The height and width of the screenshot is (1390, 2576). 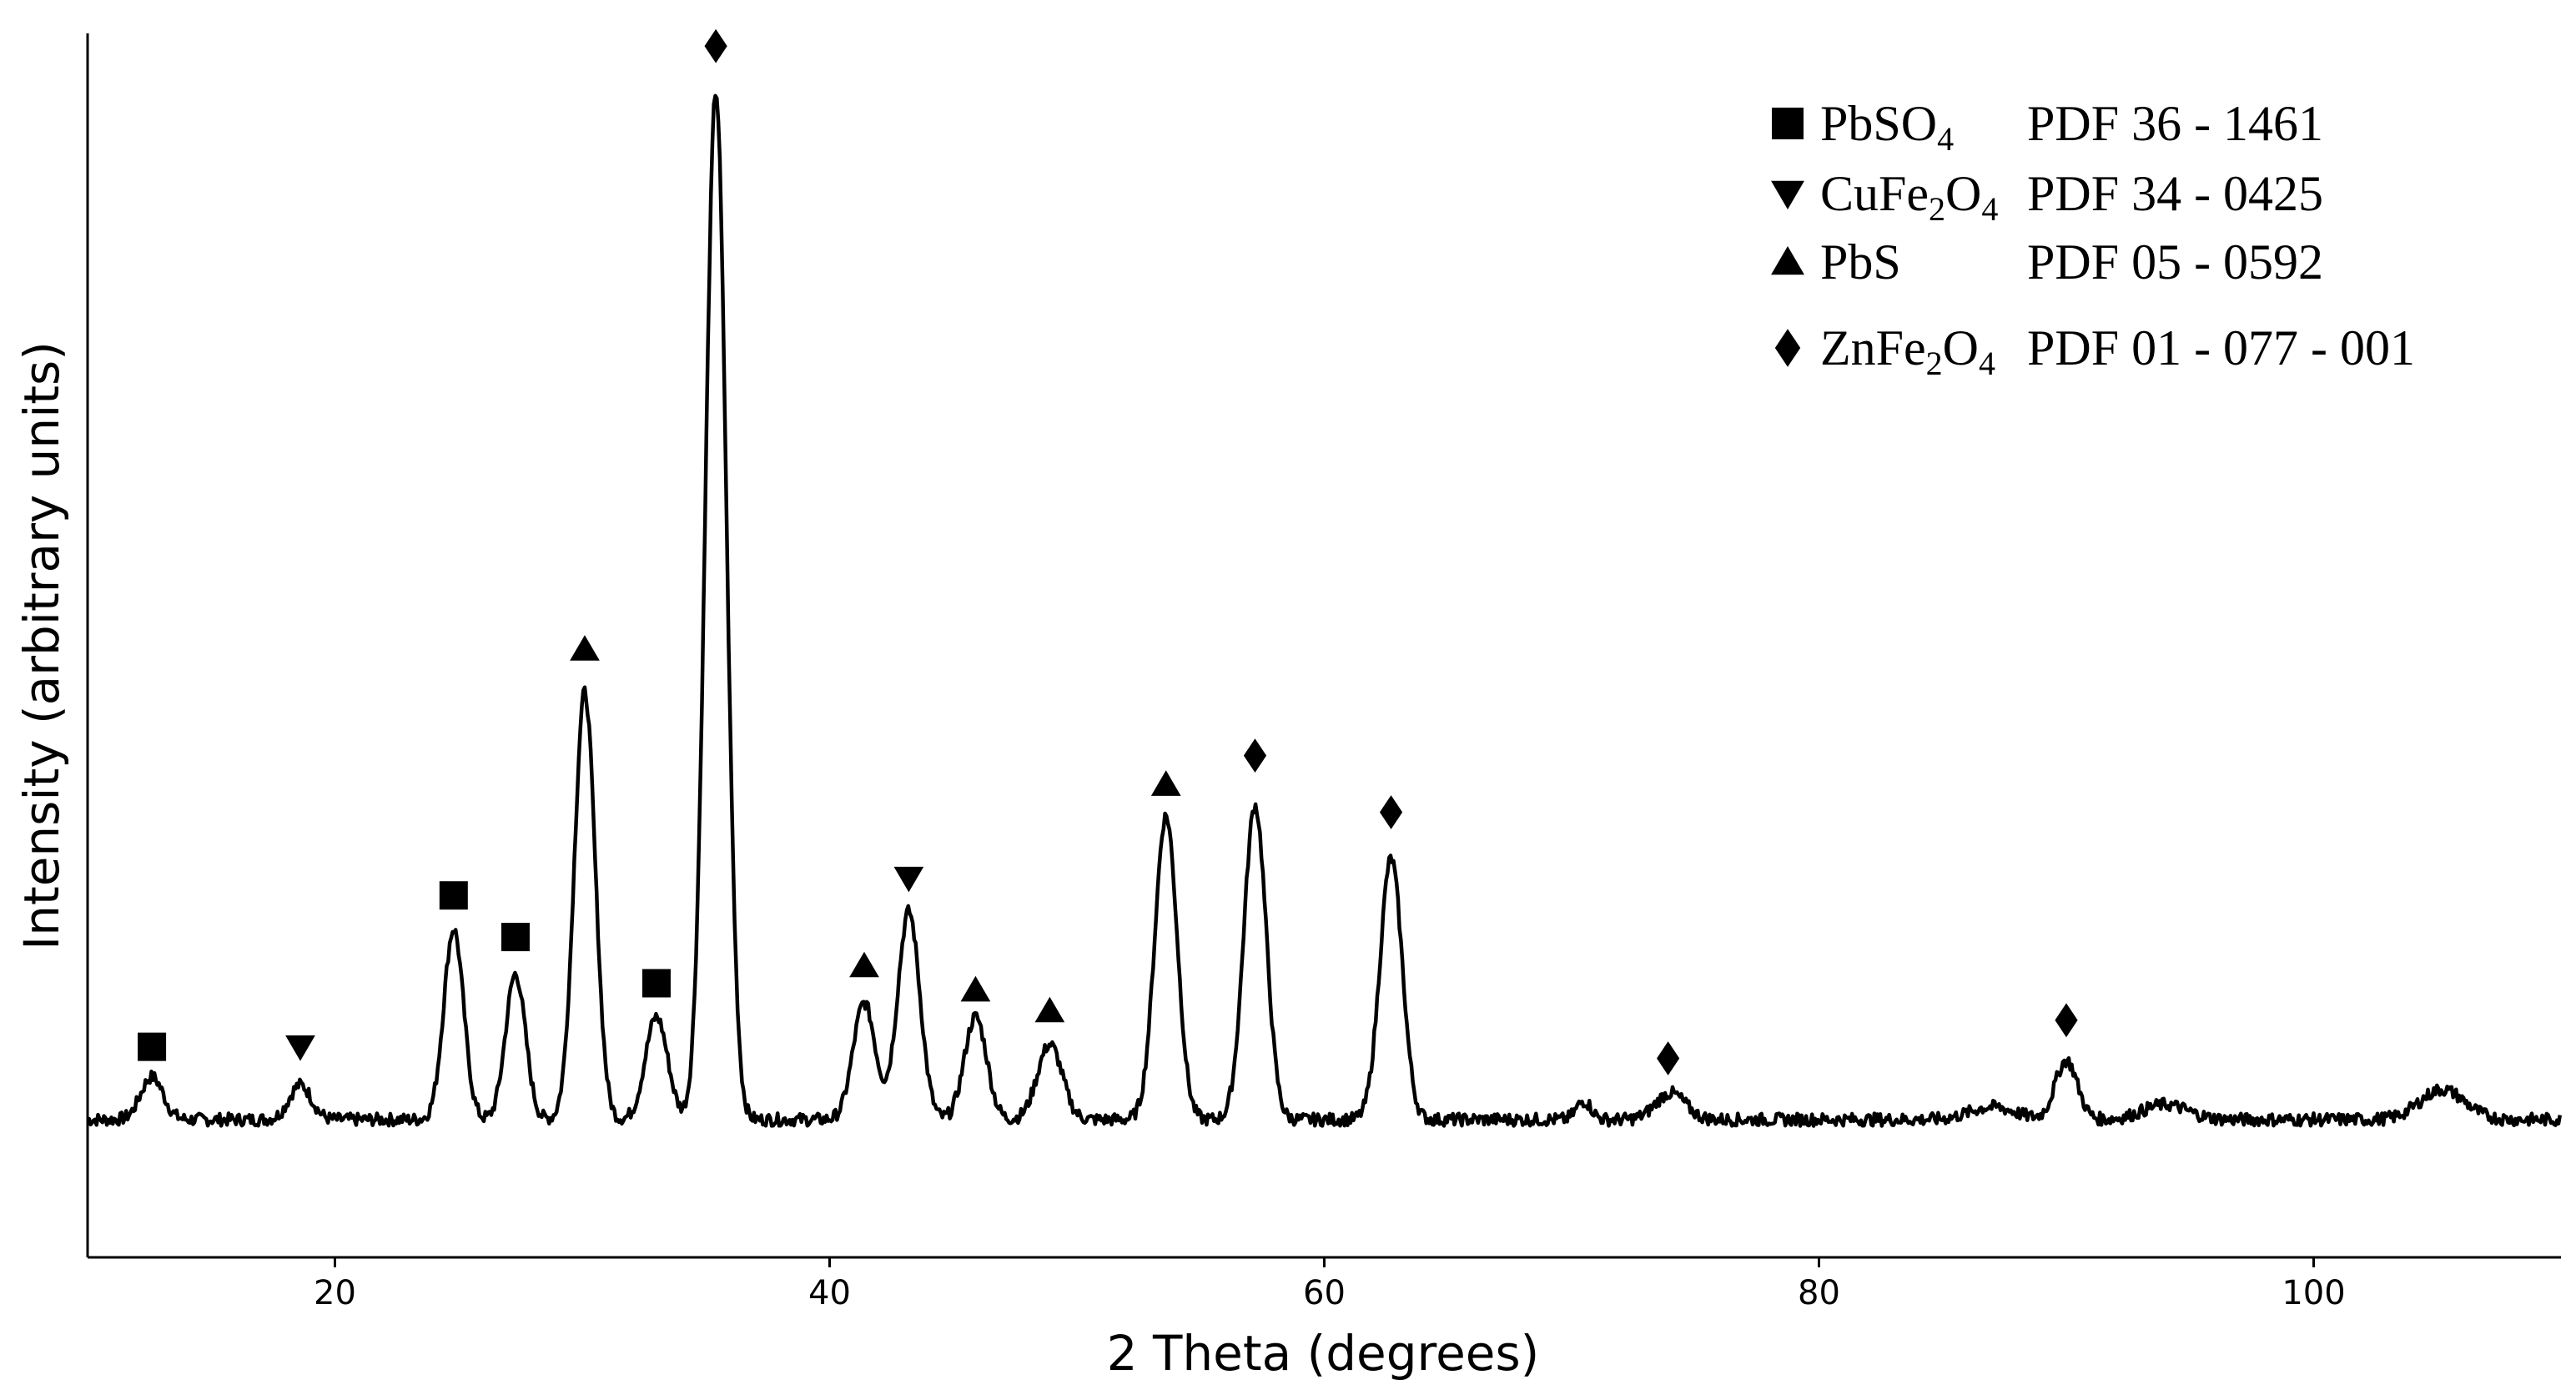 I want to click on legend-symbol-cufe2o4, so click(x=1787, y=194).